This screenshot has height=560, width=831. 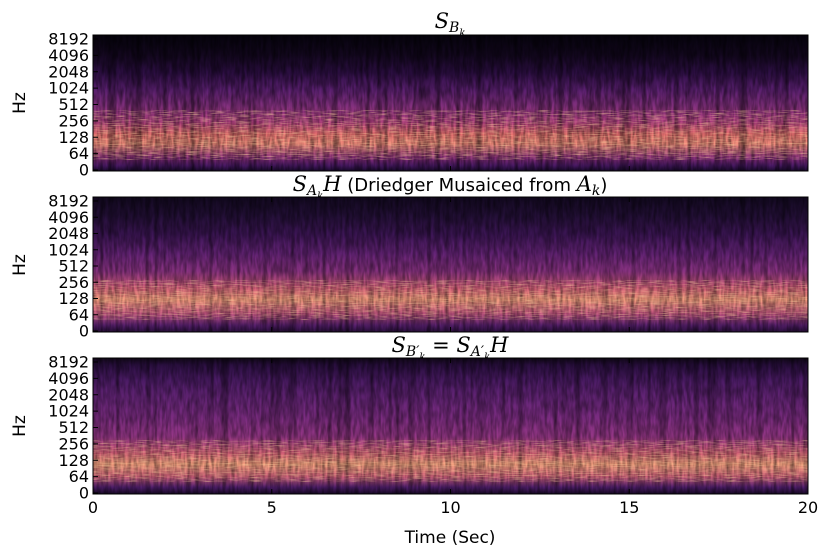 I want to click on panel-3-title: SB′k = SA′kH, so click(x=451, y=348).